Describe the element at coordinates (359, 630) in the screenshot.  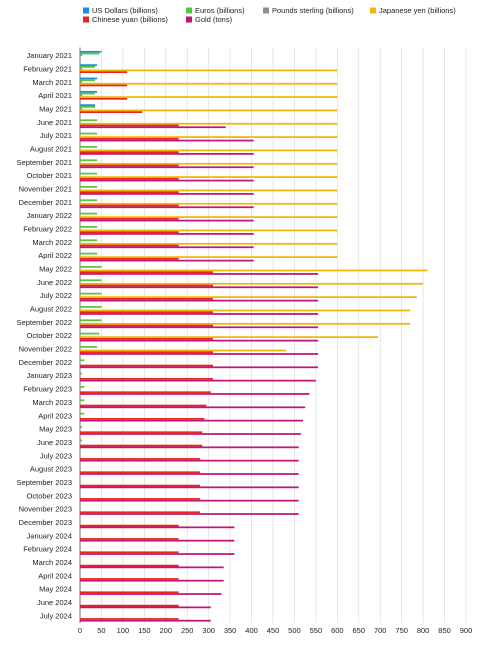
I see `x-tick-label: 650` at that location.